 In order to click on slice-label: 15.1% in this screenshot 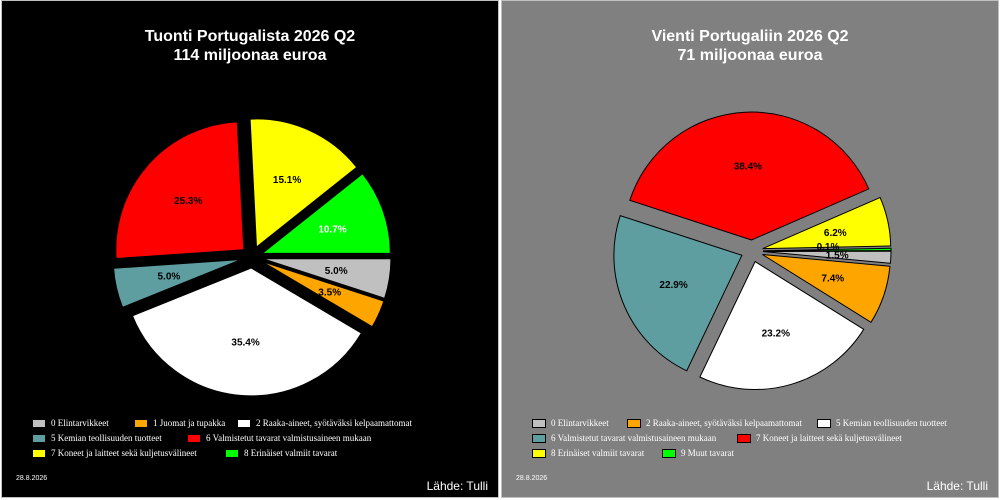, I will do `click(287, 180)`.